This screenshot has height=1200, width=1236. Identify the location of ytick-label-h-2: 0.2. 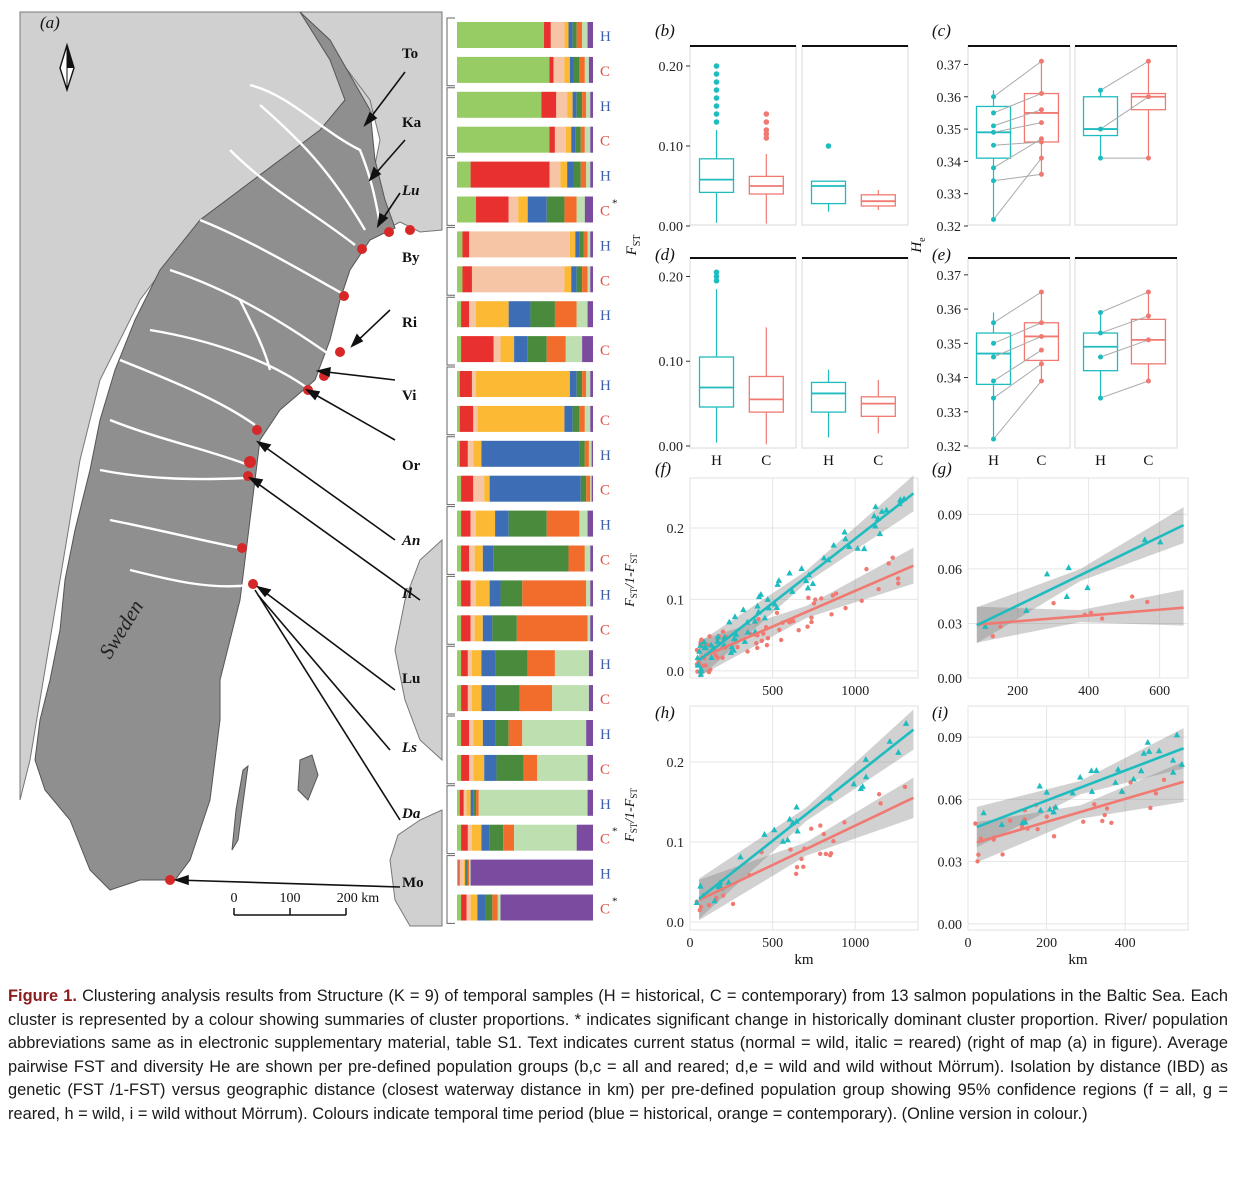
(676, 763).